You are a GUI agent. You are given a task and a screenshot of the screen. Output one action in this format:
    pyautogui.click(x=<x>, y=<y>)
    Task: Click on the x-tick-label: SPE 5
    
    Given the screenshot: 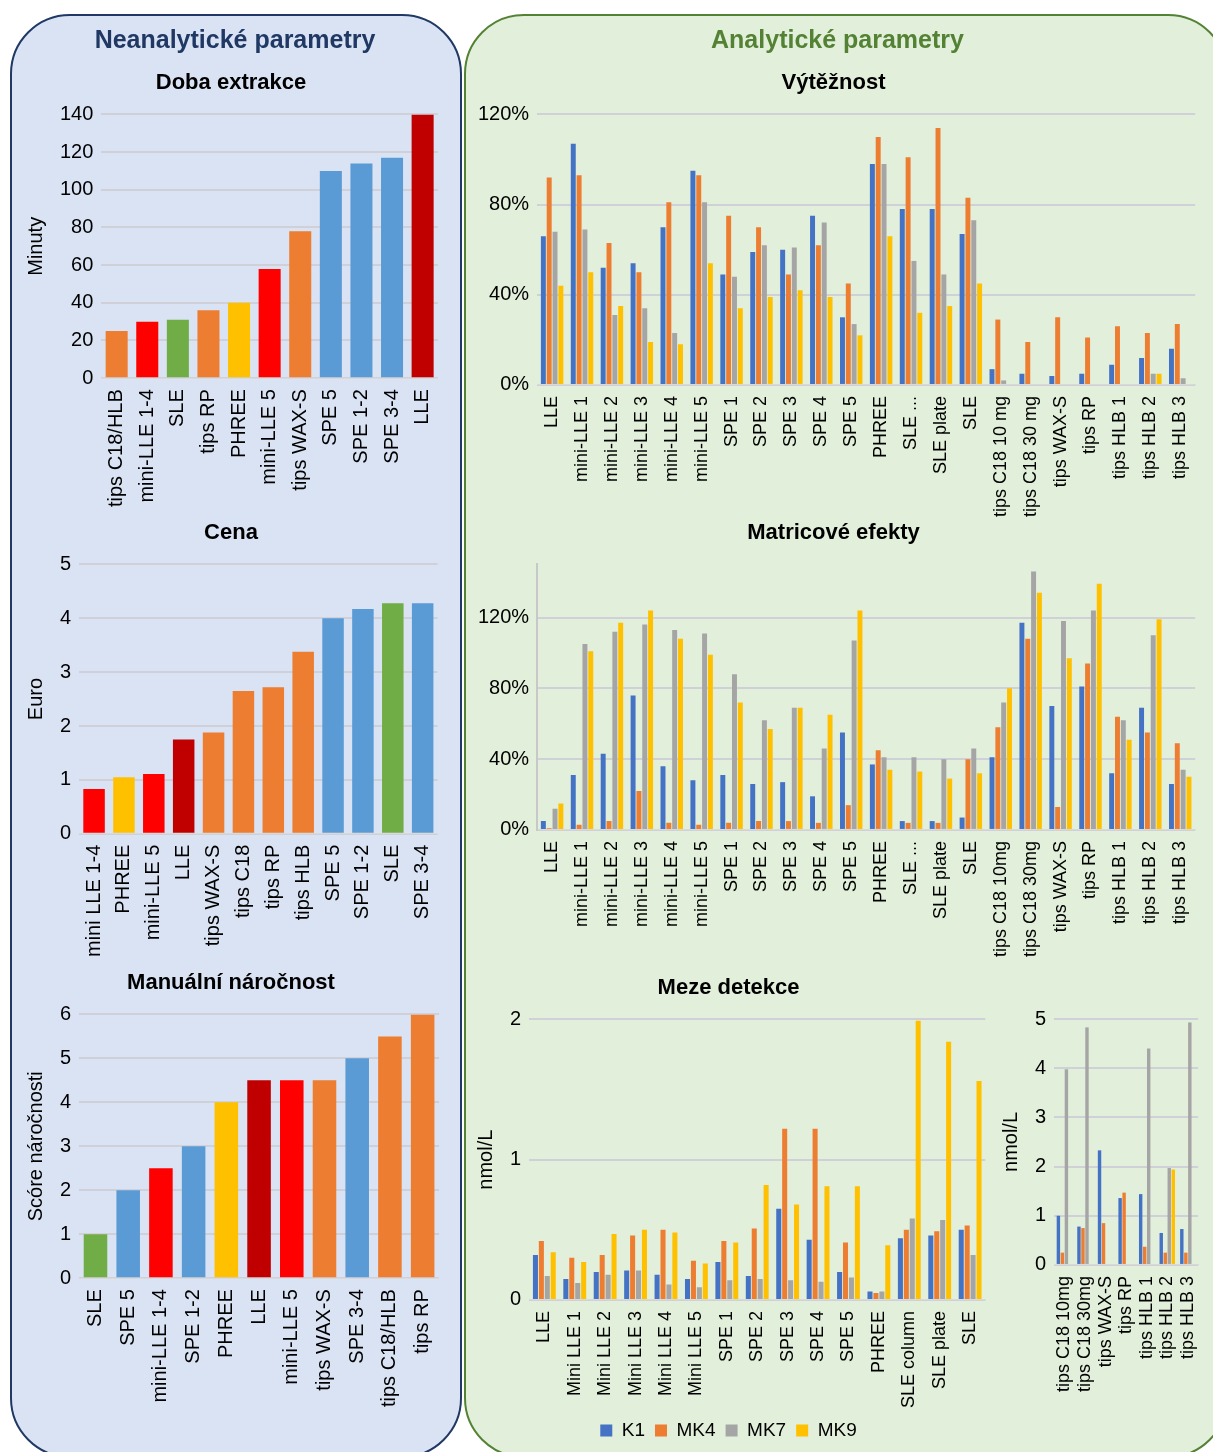 What is the action you would take?
    pyautogui.click(x=331, y=873)
    